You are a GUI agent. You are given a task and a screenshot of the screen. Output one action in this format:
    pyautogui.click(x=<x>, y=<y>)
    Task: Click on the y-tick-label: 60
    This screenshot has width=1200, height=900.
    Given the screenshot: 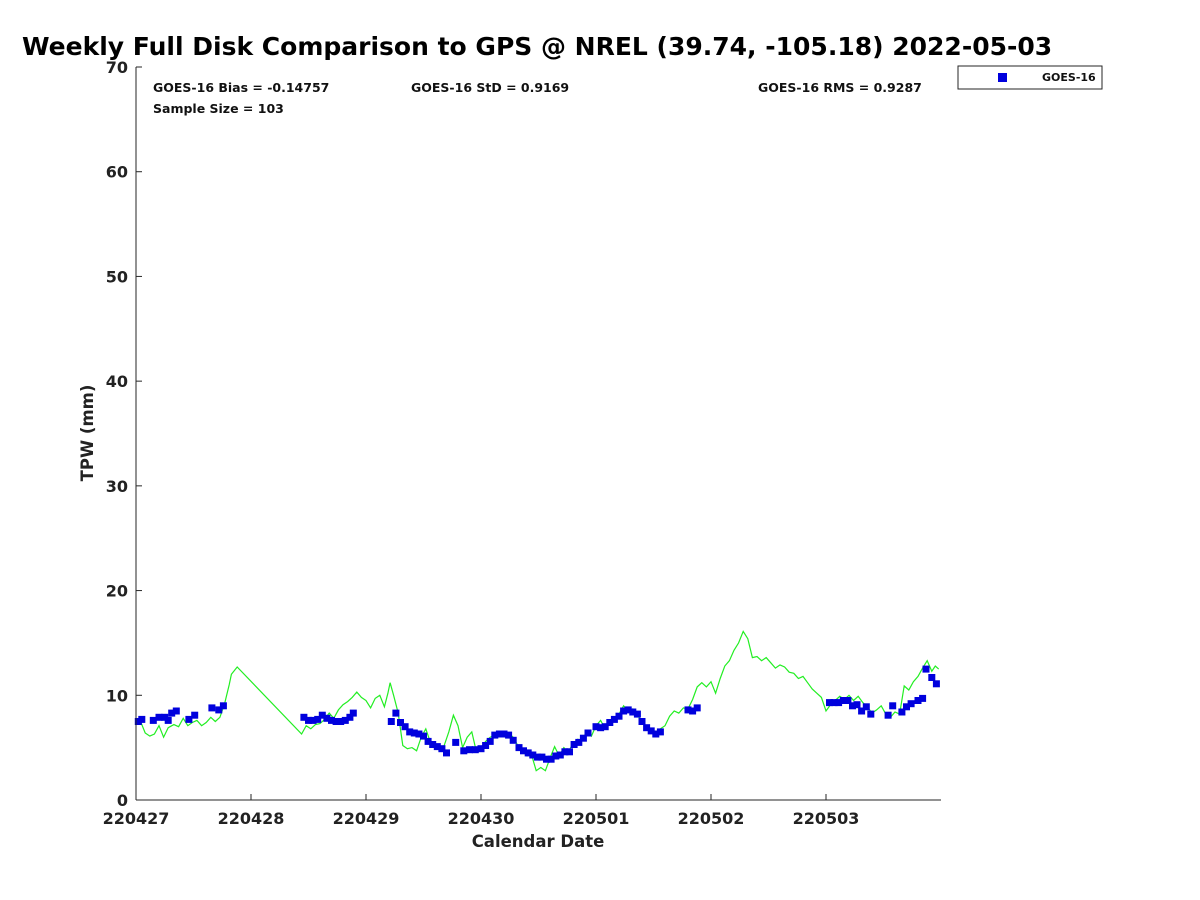 What is the action you would take?
    pyautogui.click(x=117, y=172)
    